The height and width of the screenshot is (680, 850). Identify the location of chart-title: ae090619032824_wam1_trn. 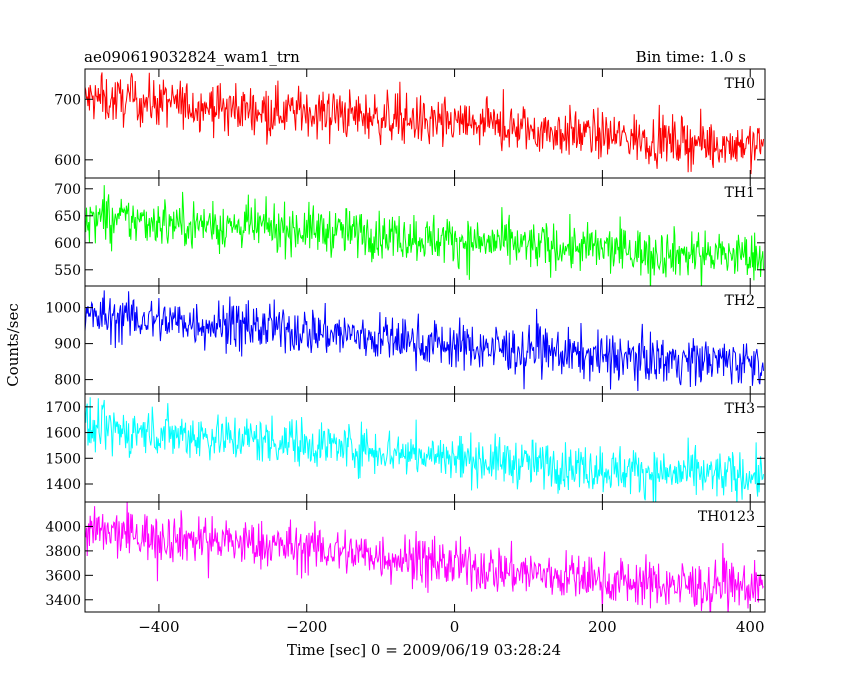
(192, 57).